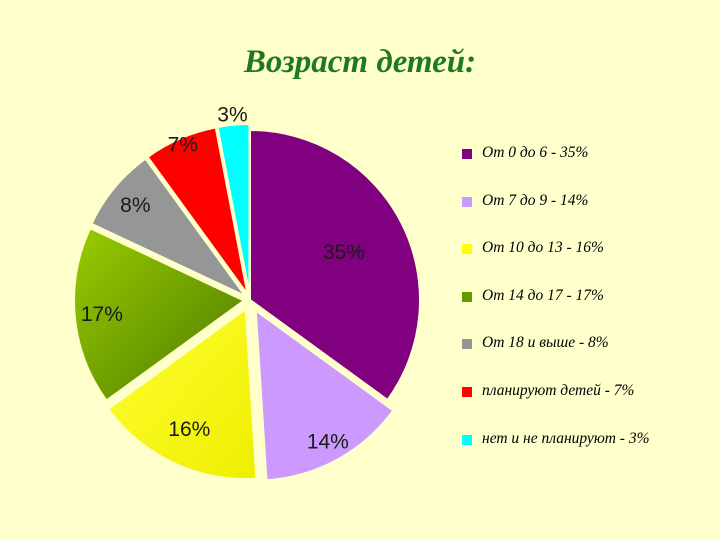  Describe the element at coordinates (556, 454) in the screenshot. I see `legend-item-6: нет и не планируют - 3%` at that location.